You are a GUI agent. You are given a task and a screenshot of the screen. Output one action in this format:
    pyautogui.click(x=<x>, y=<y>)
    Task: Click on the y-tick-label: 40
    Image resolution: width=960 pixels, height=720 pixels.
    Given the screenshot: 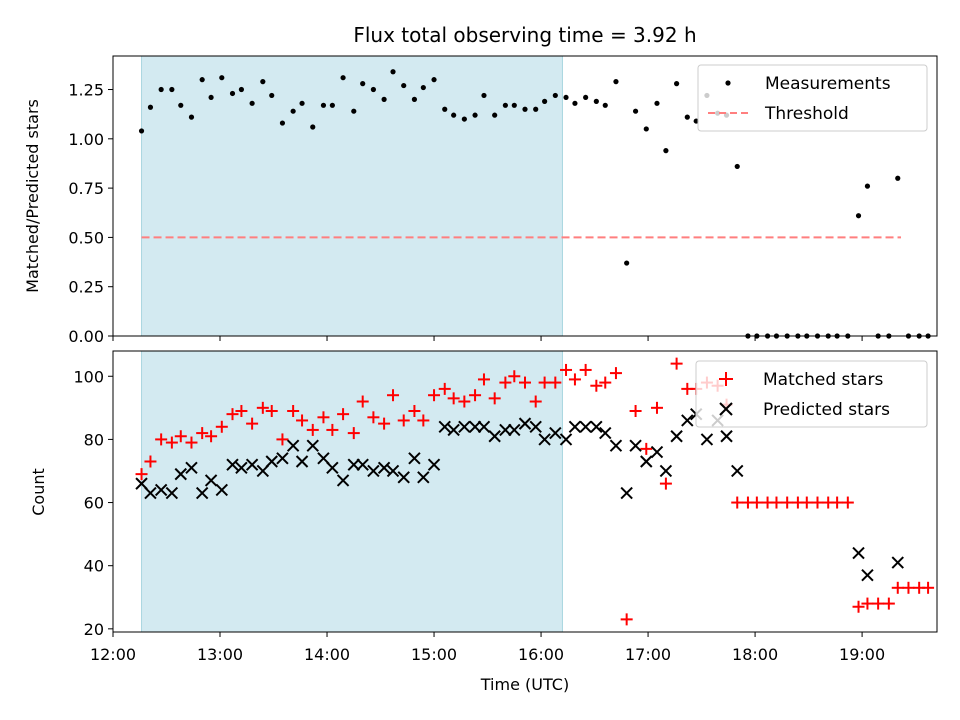 What is the action you would take?
    pyautogui.click(x=94, y=566)
    